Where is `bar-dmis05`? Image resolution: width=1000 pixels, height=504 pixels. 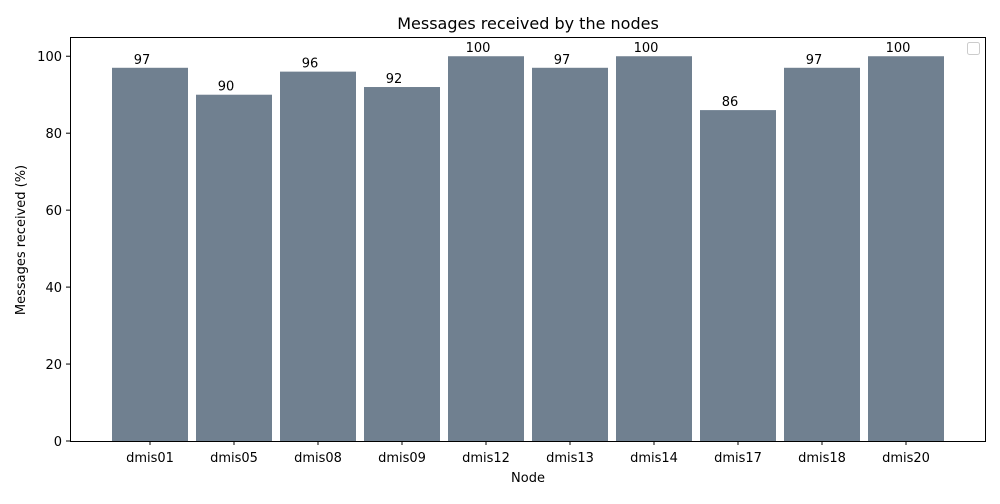
bar-dmis05 is located at coordinates (234, 267).